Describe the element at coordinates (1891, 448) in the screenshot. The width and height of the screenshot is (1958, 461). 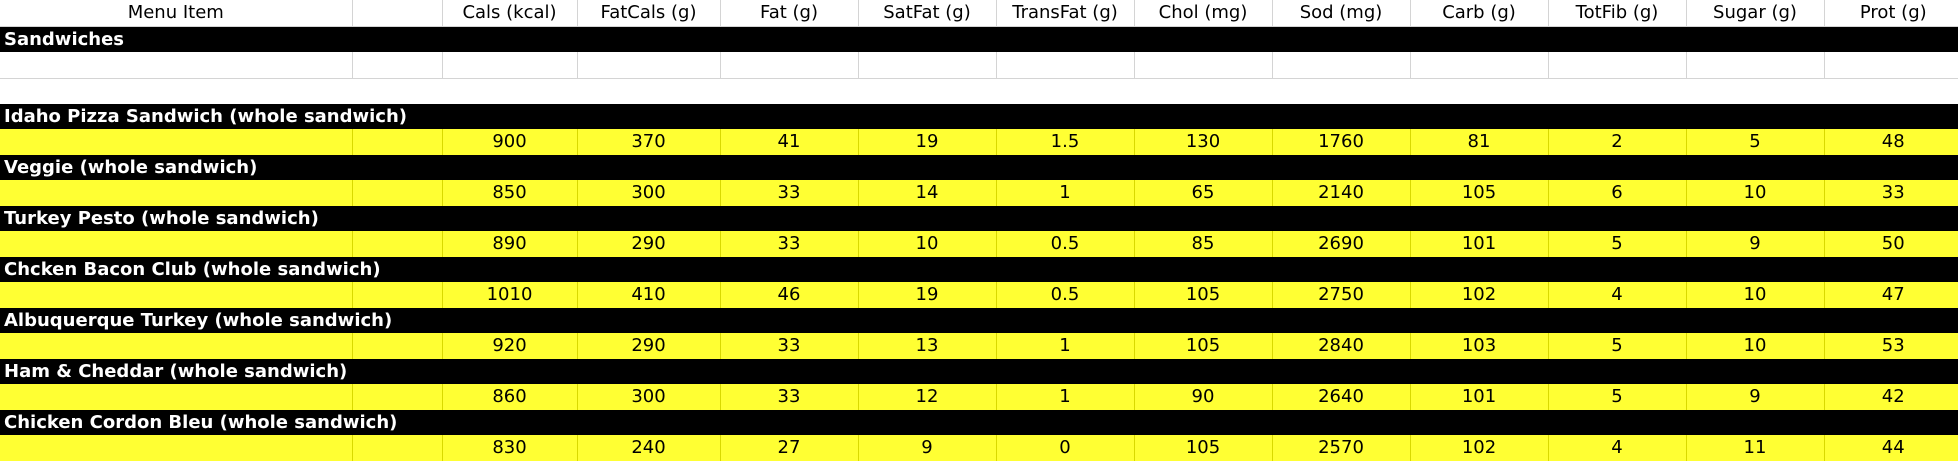
I see `value-cell: 44` at that location.